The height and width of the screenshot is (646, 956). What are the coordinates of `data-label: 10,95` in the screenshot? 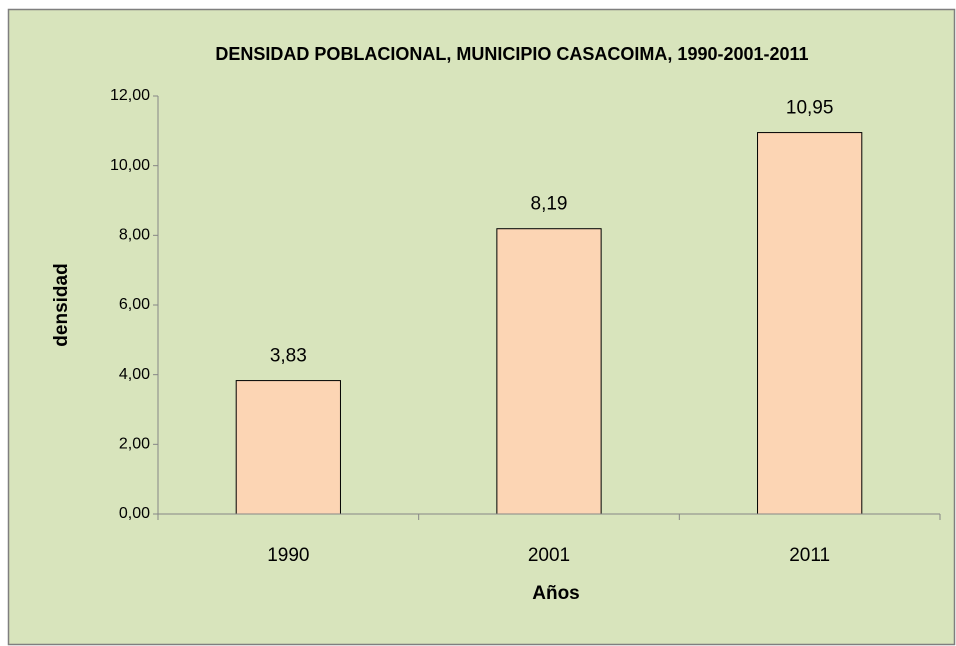 It's located at (810, 108).